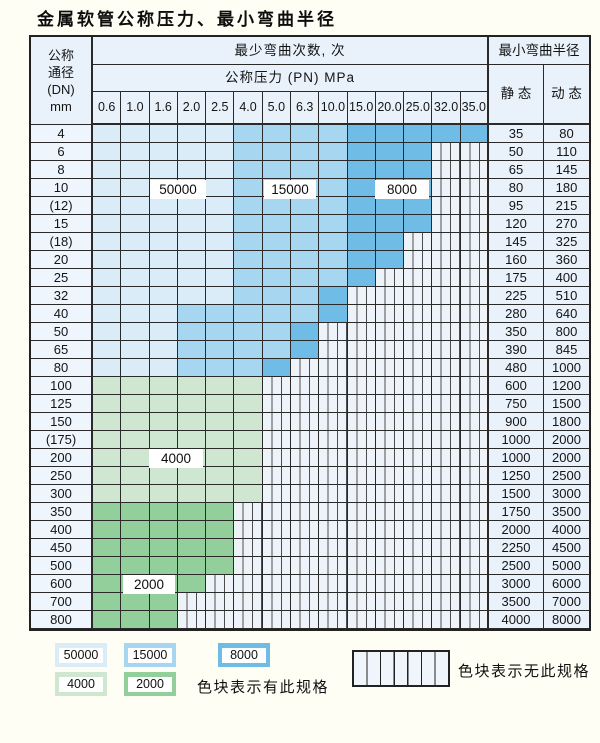  I want to click on static-cell: 120, so click(516, 224).